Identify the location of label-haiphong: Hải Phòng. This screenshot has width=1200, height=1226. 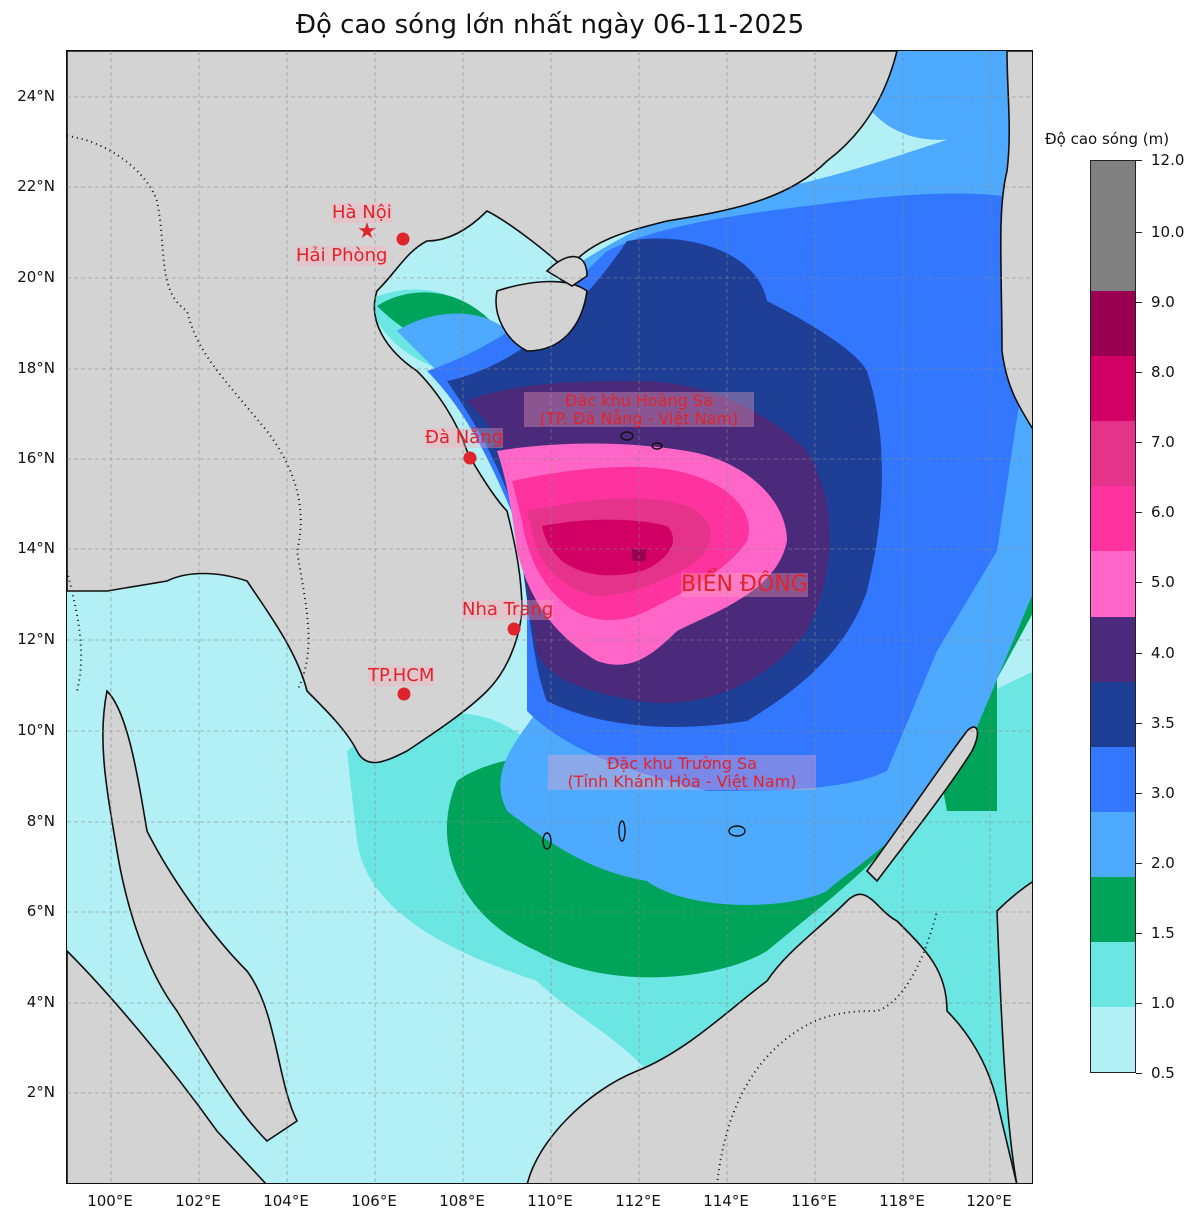
(342, 255).